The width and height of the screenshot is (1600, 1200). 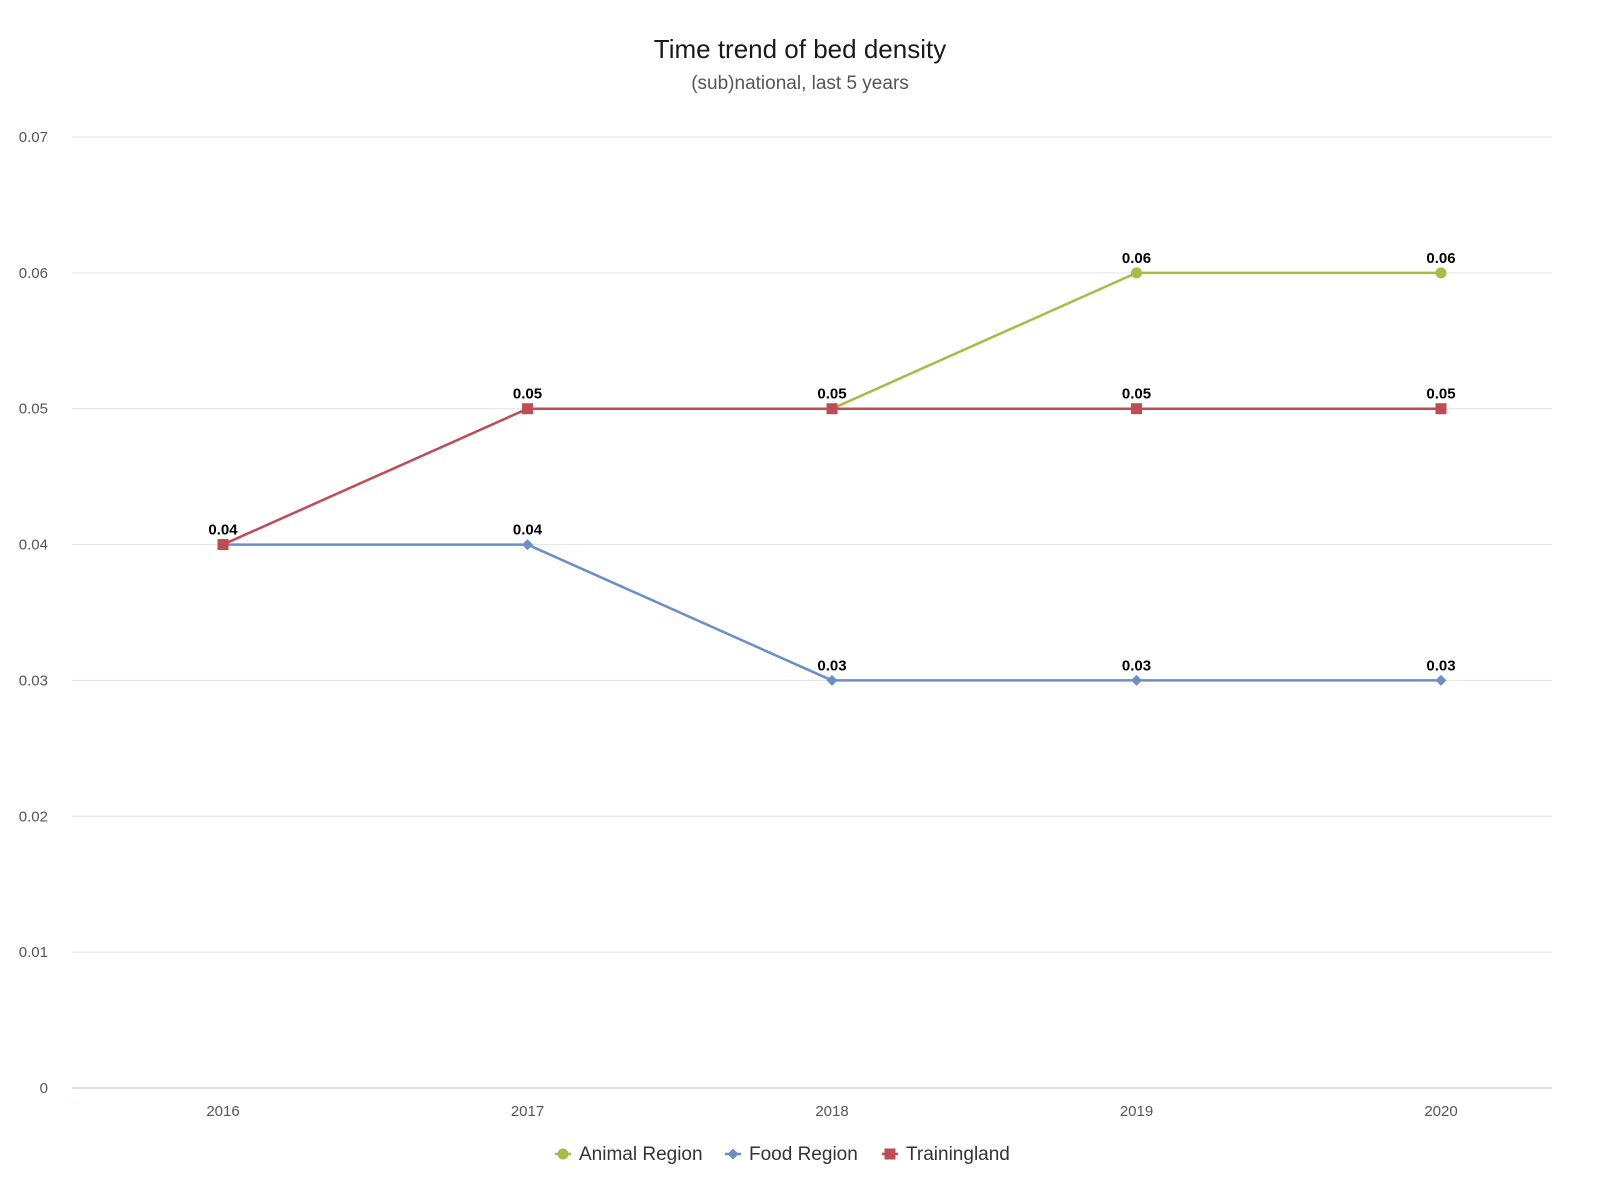 What do you see at coordinates (800, 83) in the screenshot?
I see `chart-subtitle: (sub)national, last 5 years` at bounding box center [800, 83].